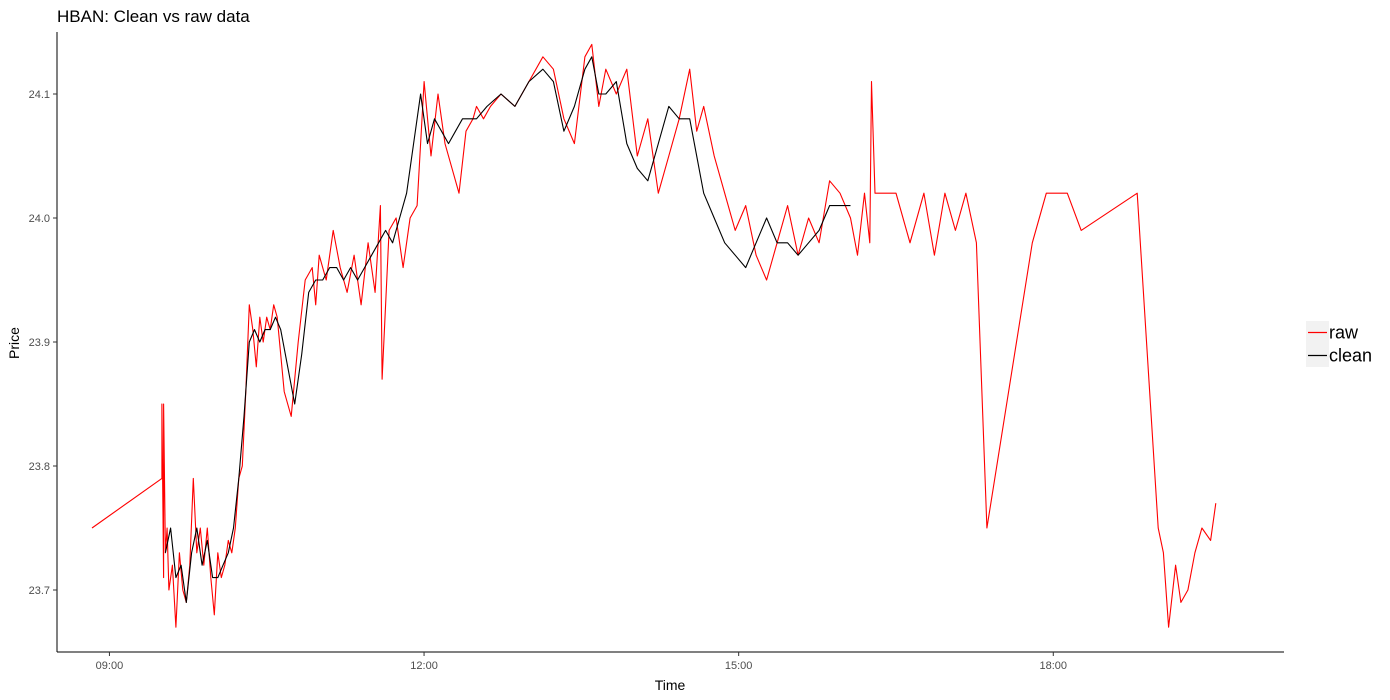 The image size is (1390, 700). What do you see at coordinates (39, 467) in the screenshot?
I see `y-tick-label: 23.8` at bounding box center [39, 467].